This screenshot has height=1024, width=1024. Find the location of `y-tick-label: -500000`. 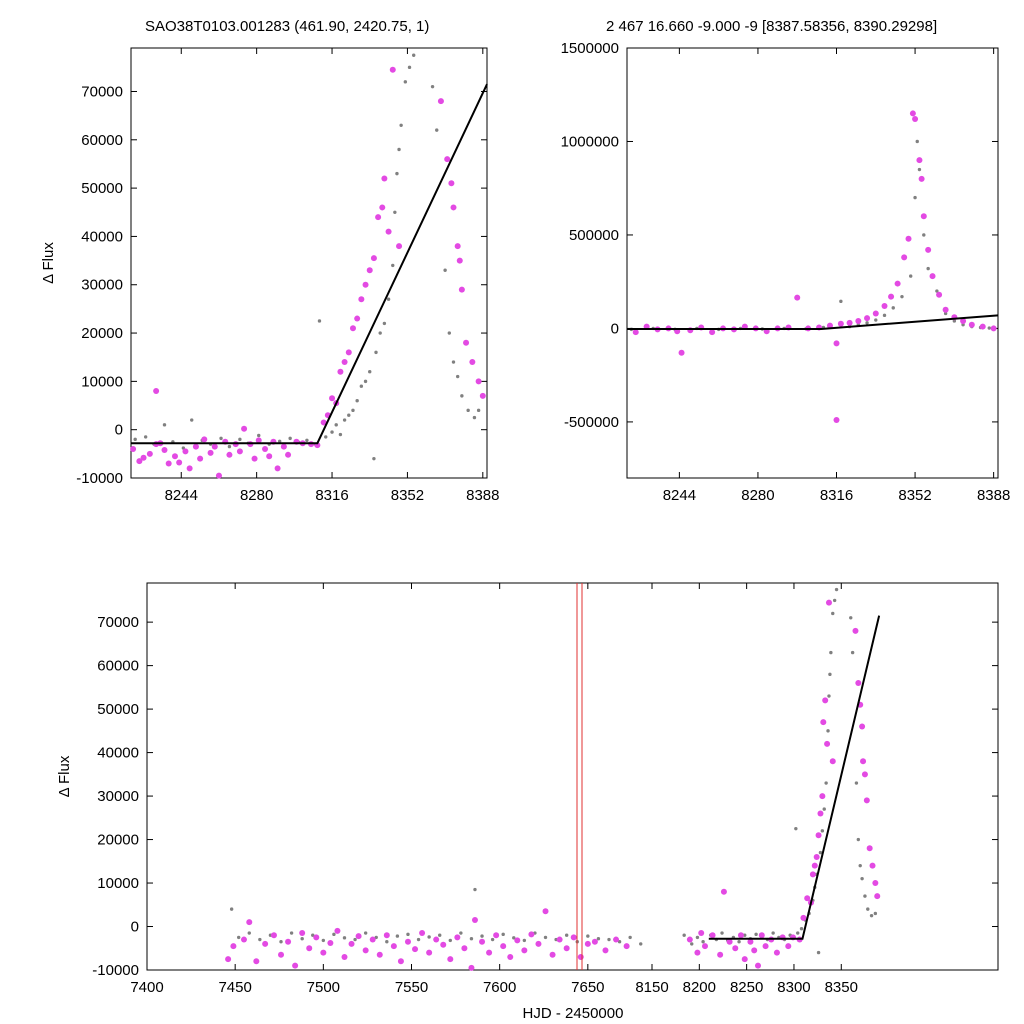

y-tick-label: -500000 is located at coordinates (591, 422).